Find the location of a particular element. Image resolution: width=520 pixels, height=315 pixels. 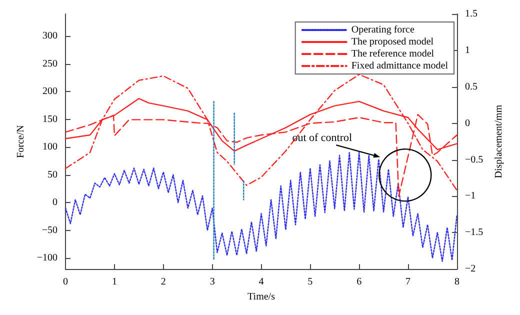

y2-tick-label: 0 is located at coordinates (467, 123).